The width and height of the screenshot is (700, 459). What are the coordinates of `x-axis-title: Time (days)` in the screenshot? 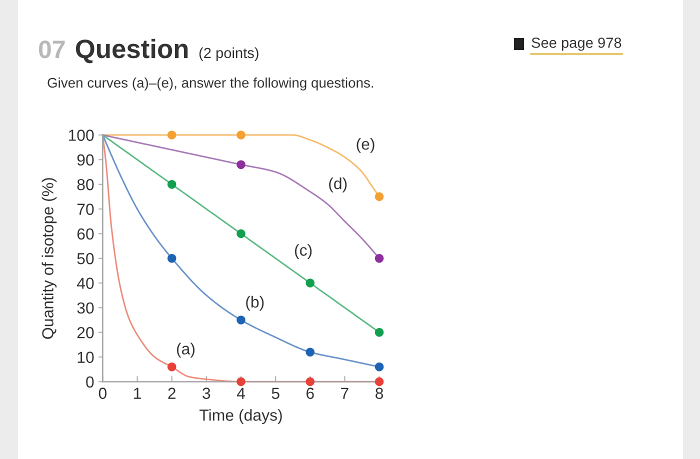 It's located at (241, 416).